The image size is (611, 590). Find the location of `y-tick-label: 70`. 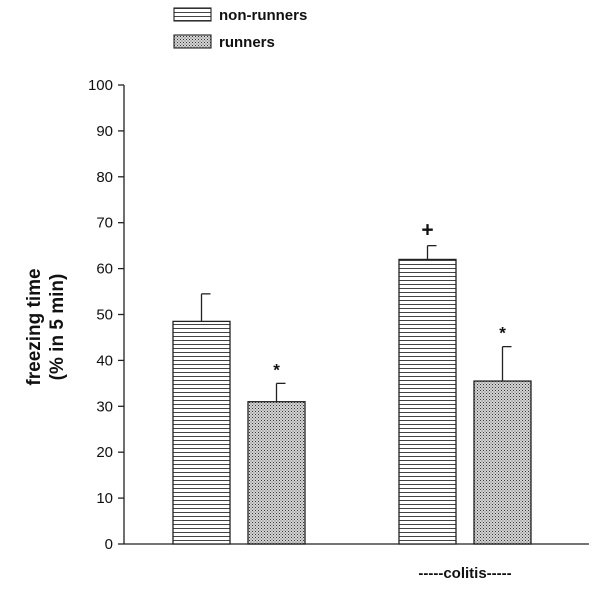

y-tick-label: 70 is located at coordinates (104, 223).